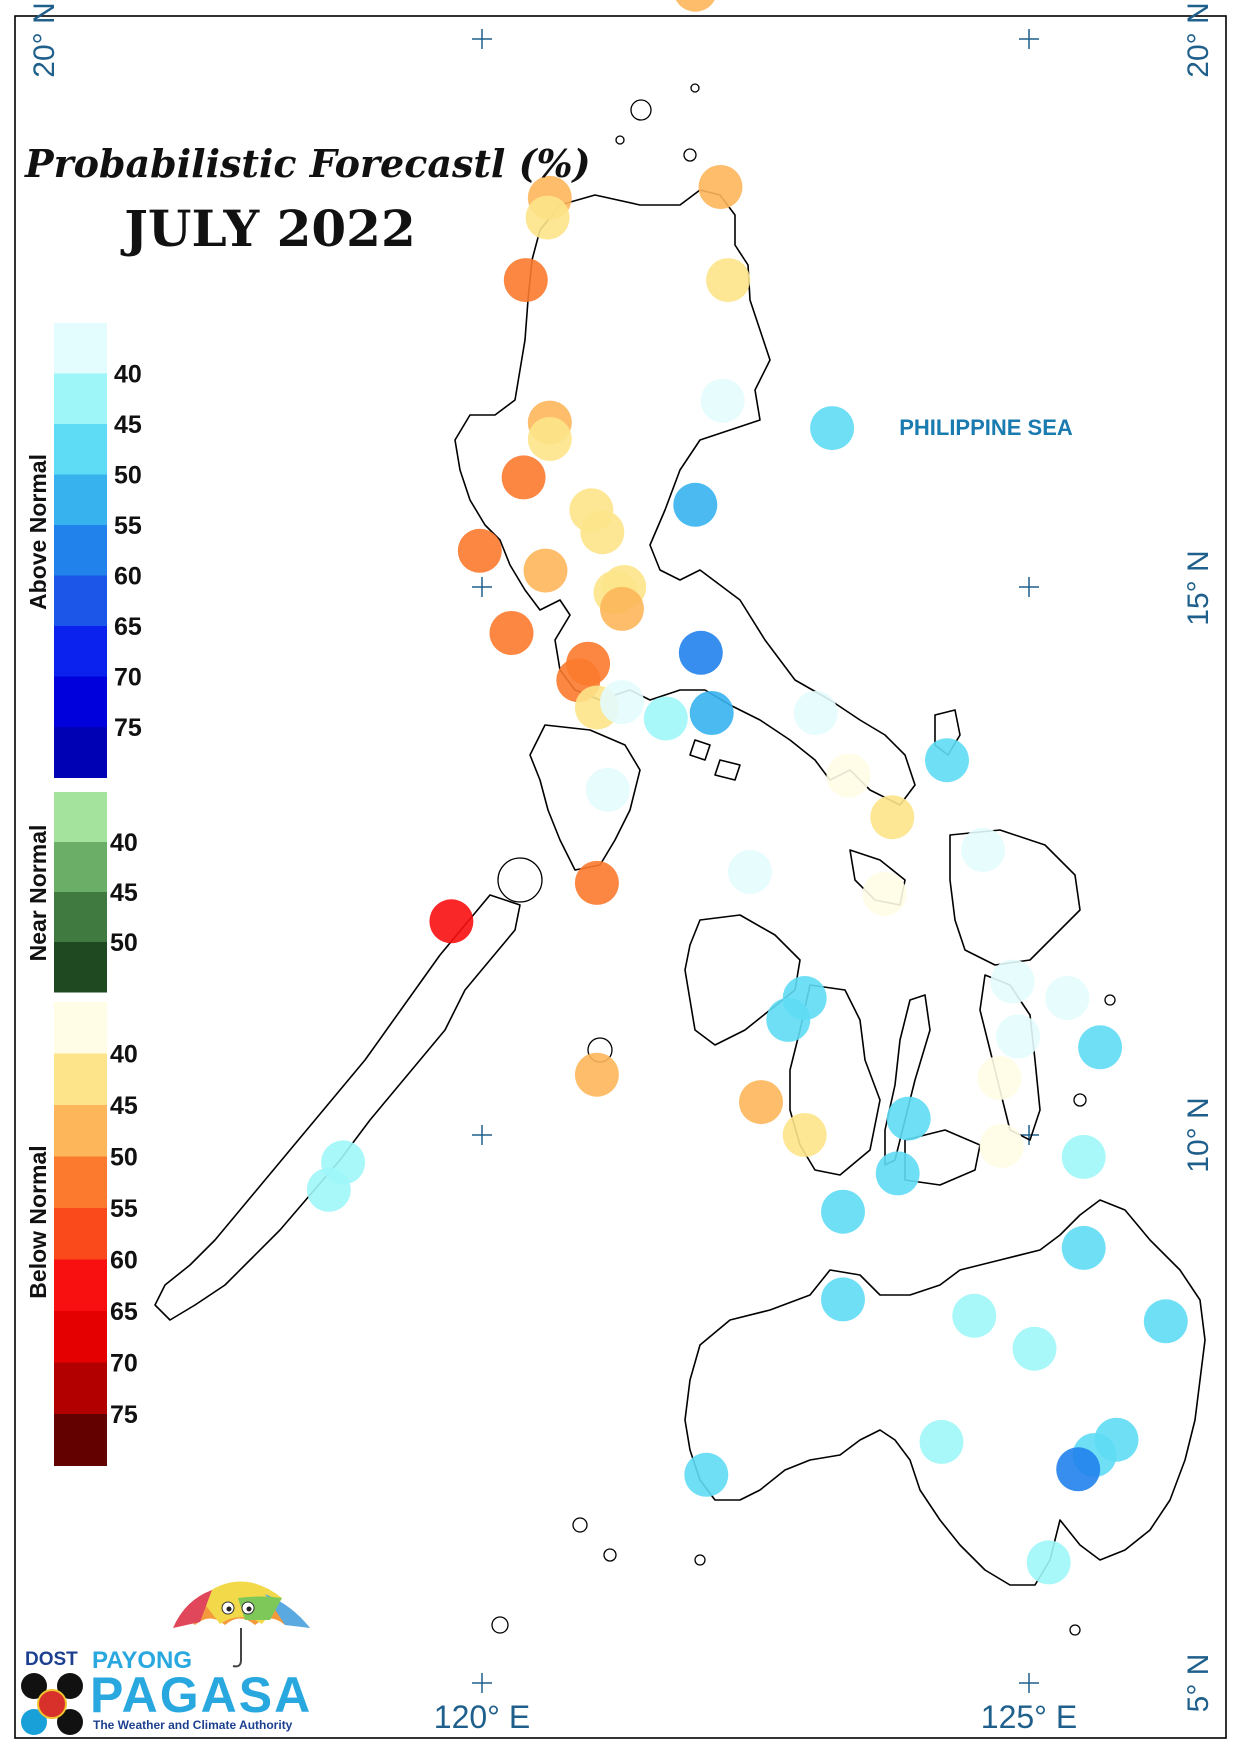 This screenshot has height=1753, width=1241. I want to click on legend-near-swatches, so click(80, 892).